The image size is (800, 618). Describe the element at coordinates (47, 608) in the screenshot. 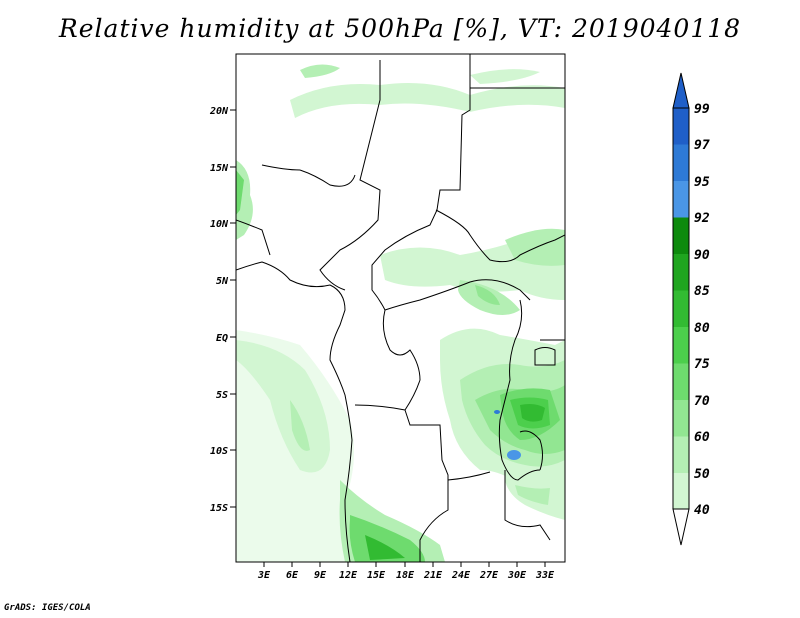

I see `grads-credit: GrADS: IGES/COLA` at that location.